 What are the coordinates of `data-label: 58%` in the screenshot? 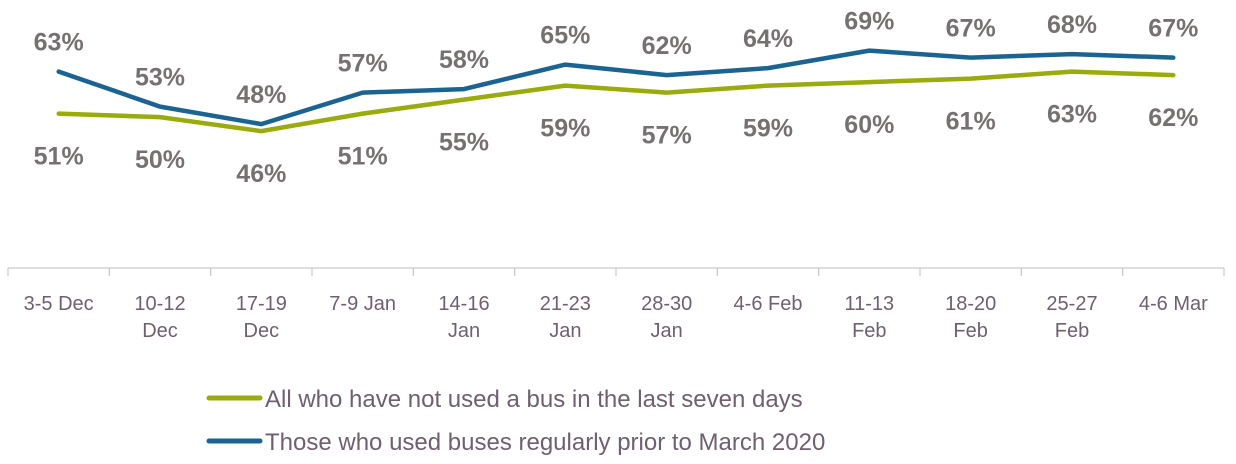 It's located at (464, 60).